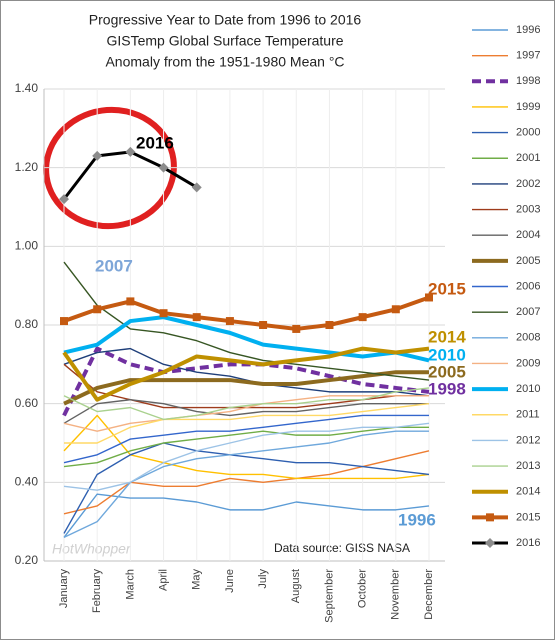  What do you see at coordinates (528, 235) in the screenshot?
I see `legend-label: 2004` at bounding box center [528, 235].